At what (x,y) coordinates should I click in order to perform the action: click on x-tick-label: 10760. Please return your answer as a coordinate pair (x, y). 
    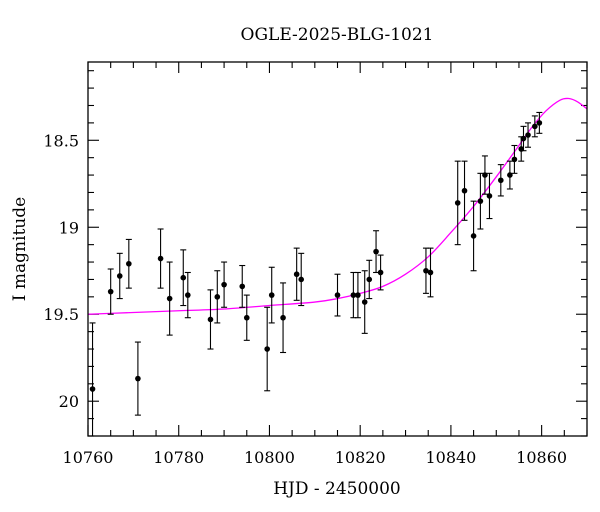
    Looking at the image, I should click on (88, 457).